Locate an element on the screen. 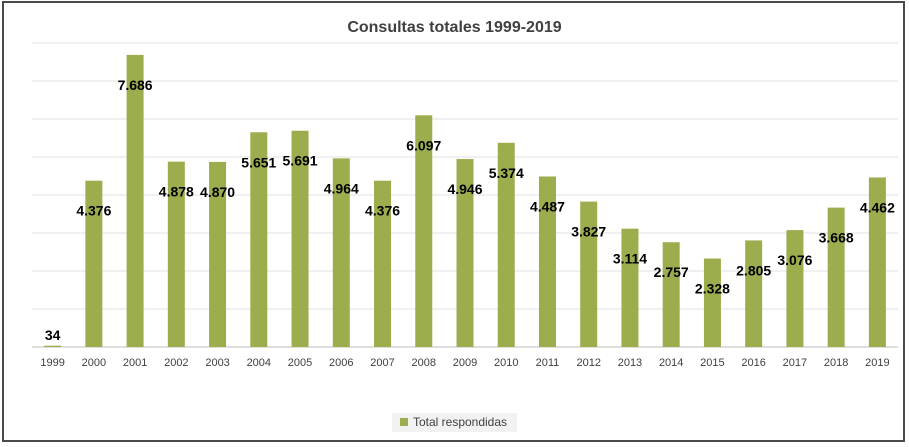  data-label-2008: 6.097 is located at coordinates (423, 145).